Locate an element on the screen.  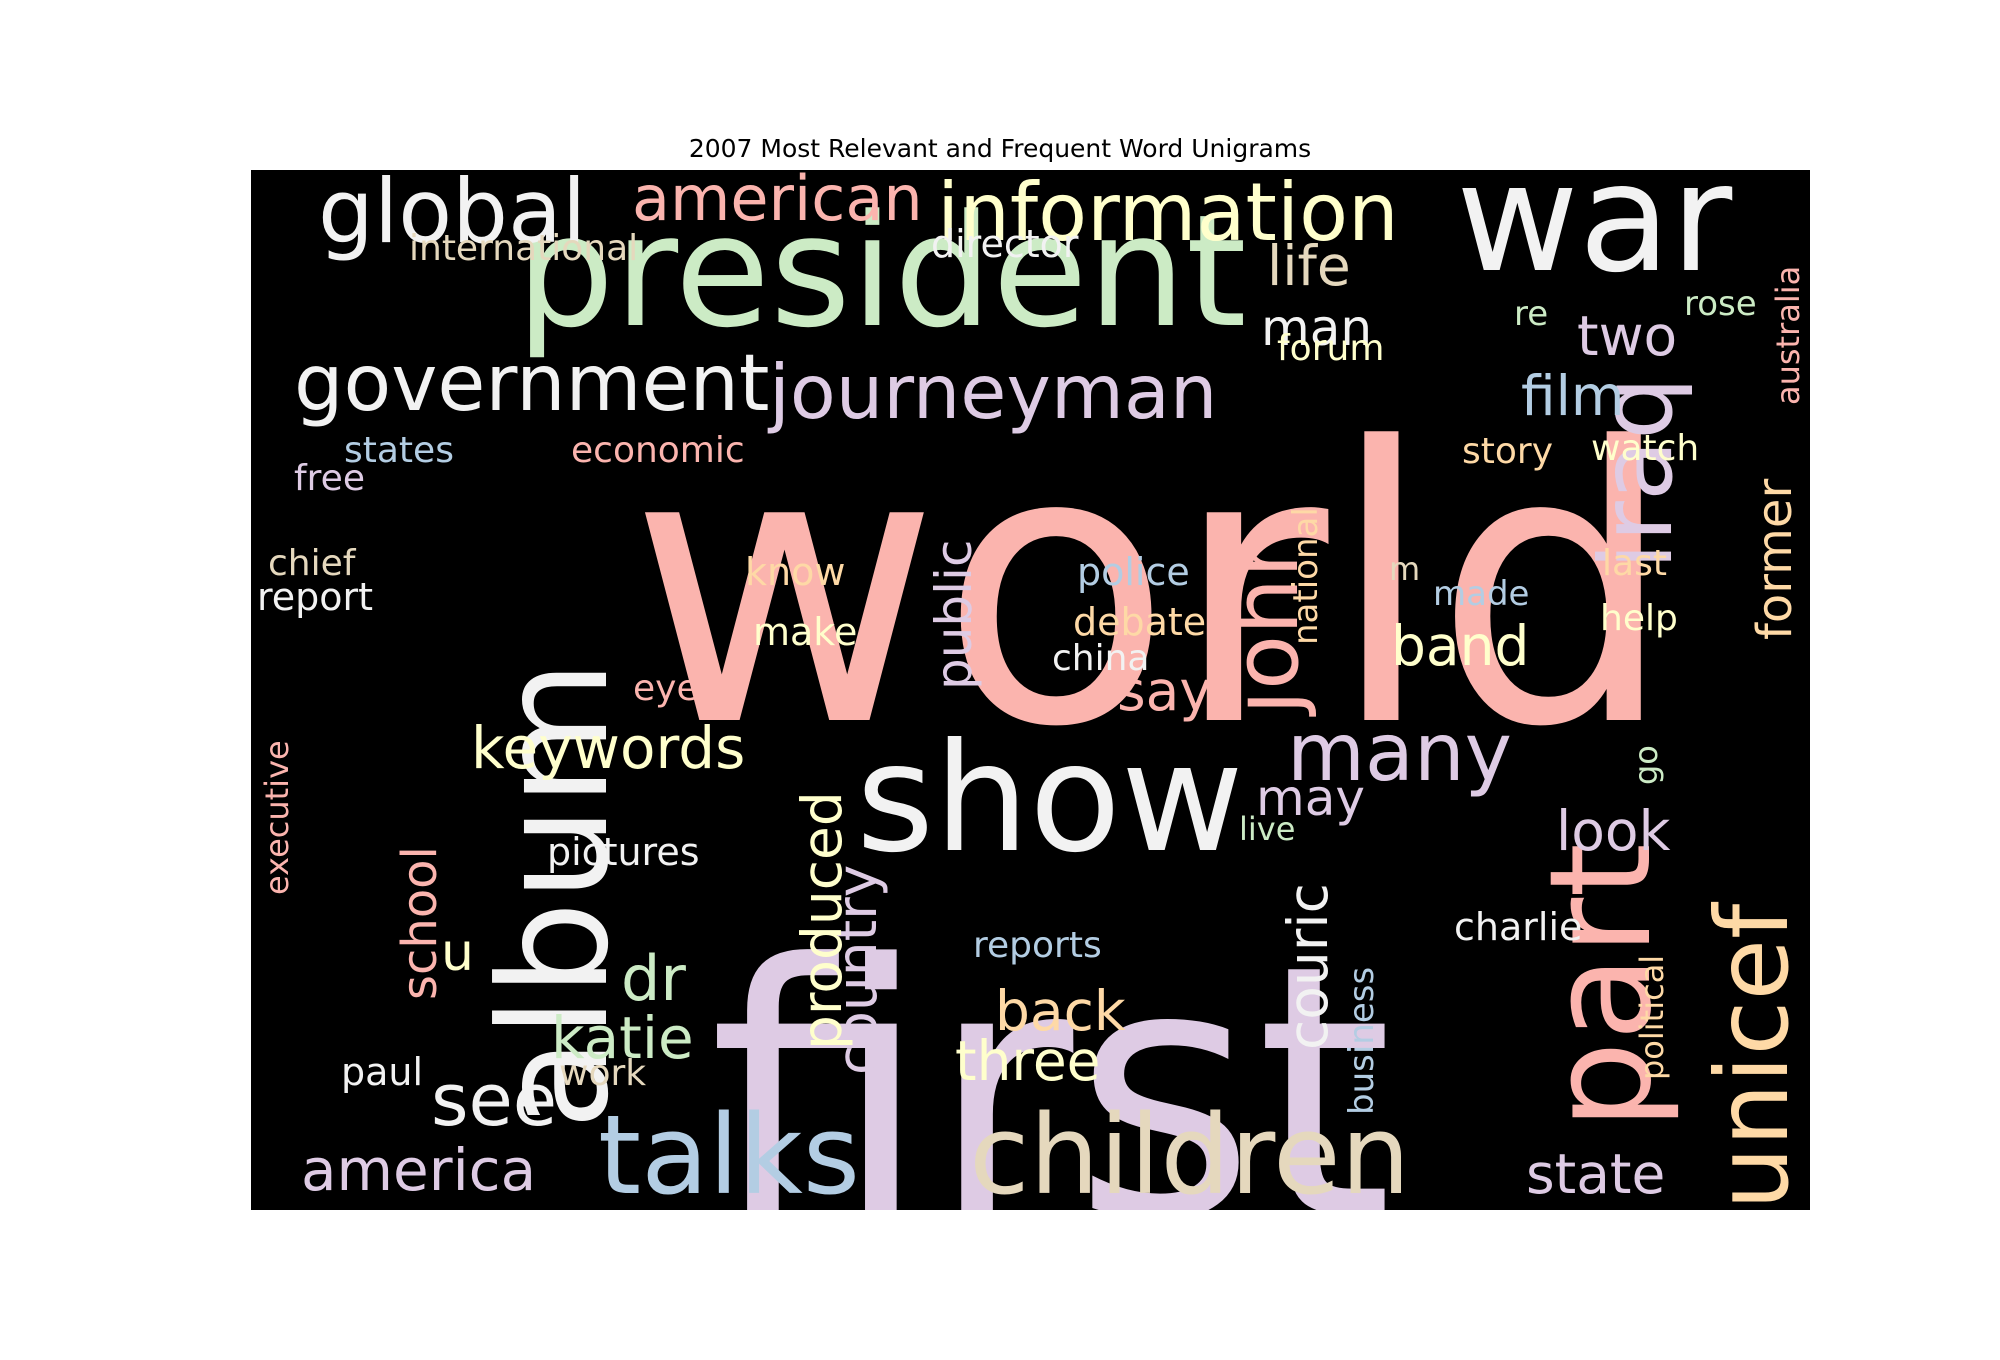
word-unicef: unicef is located at coordinates (1752, 1055).